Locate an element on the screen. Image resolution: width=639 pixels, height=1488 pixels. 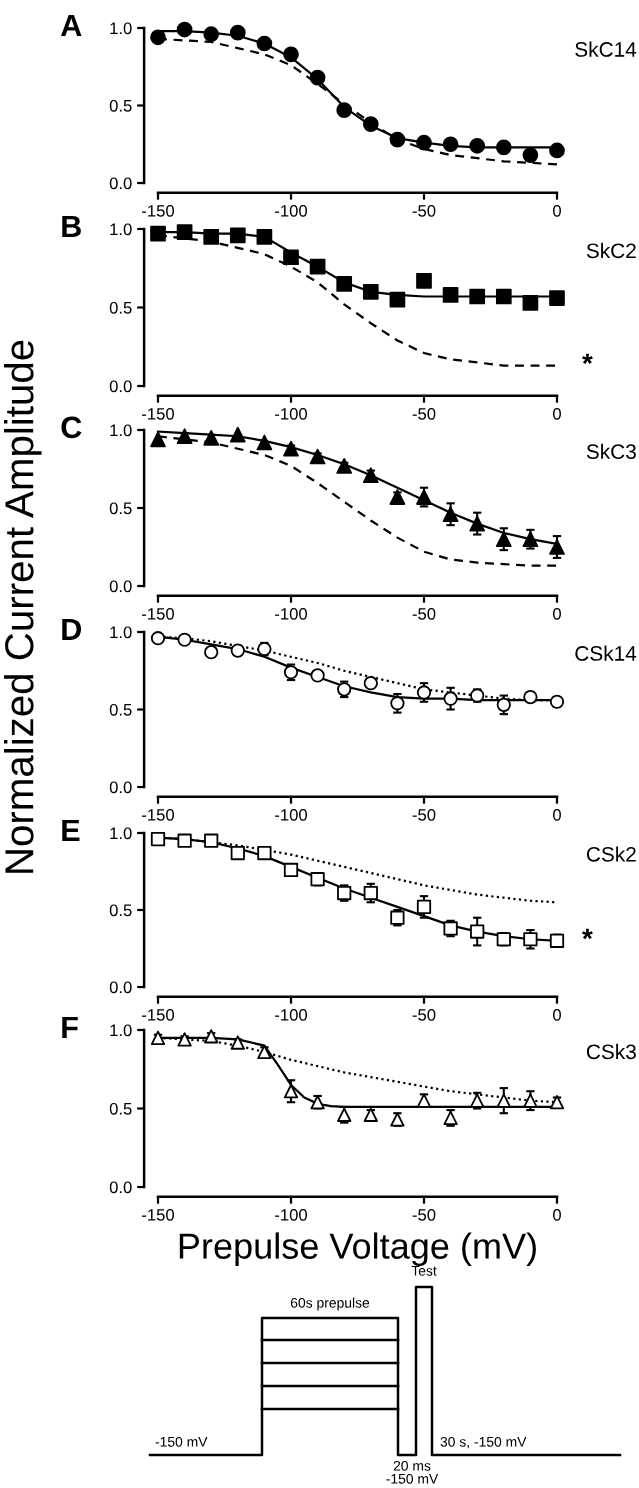
text: -150 mV is located at coordinates (412, 1478).